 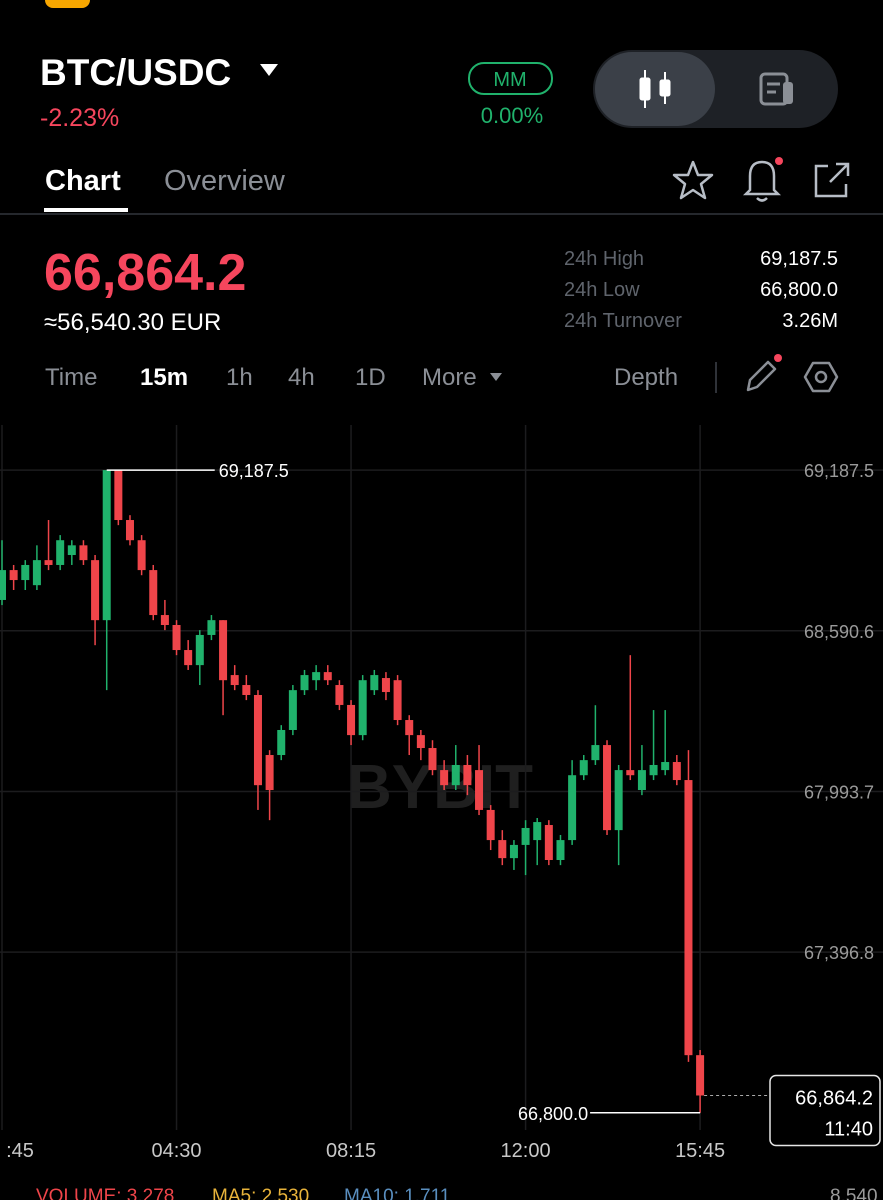 What do you see at coordinates (496, 377) in the screenshot?
I see `more-caret` at bounding box center [496, 377].